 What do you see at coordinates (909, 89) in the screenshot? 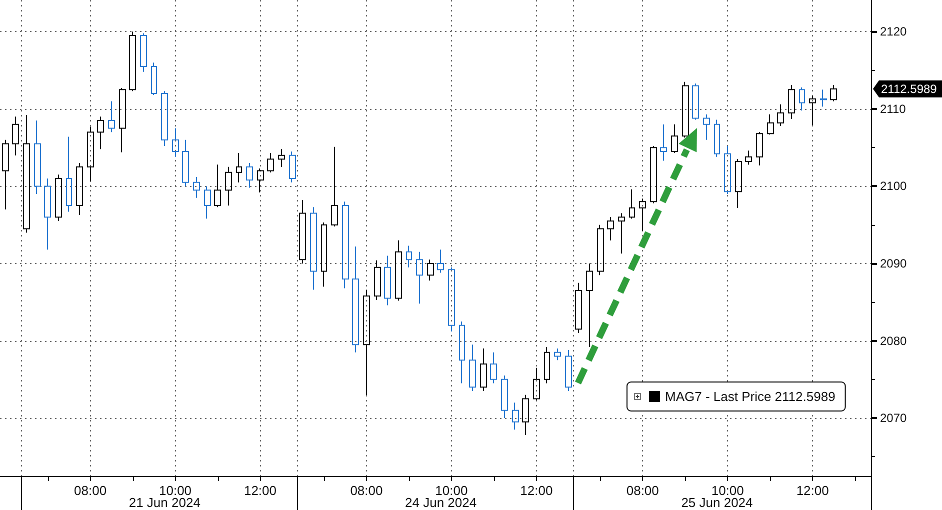
I see `text: 2112.5989` at bounding box center [909, 89].